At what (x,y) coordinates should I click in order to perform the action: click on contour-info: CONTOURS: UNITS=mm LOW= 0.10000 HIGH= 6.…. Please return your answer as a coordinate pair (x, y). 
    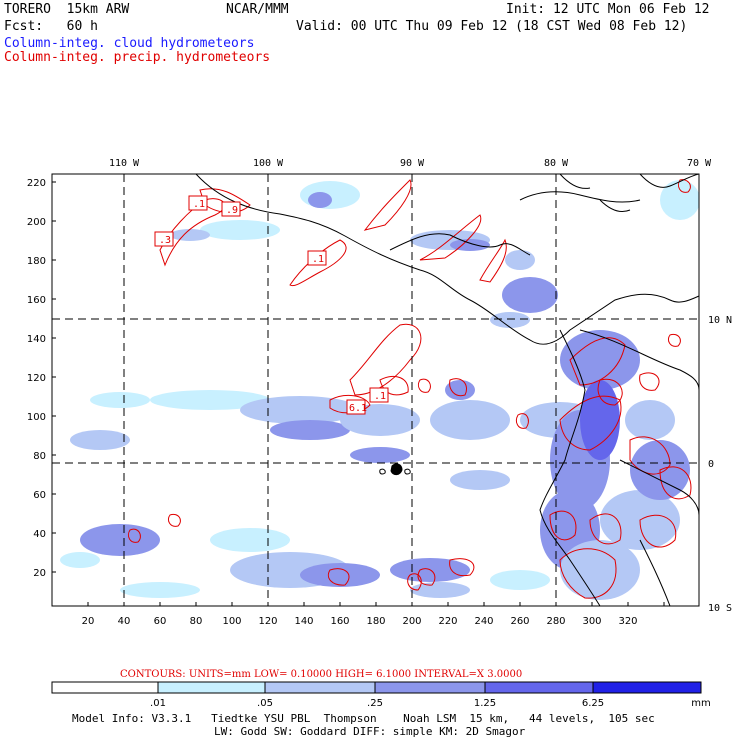
    Looking at the image, I should click on (321, 674).